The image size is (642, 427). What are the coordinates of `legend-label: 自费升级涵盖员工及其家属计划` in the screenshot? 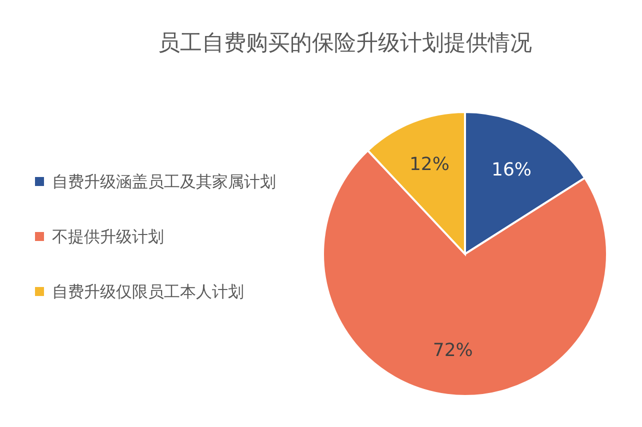 It's located at (164, 181).